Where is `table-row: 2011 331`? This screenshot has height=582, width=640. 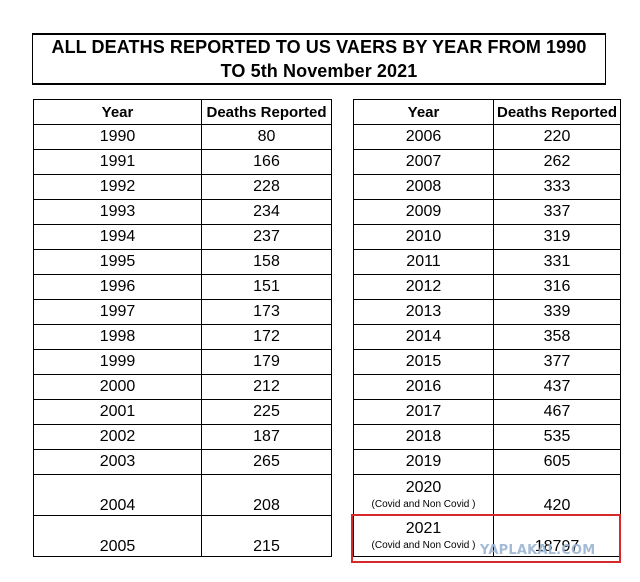
table-row: 2011 331 is located at coordinates (487, 262).